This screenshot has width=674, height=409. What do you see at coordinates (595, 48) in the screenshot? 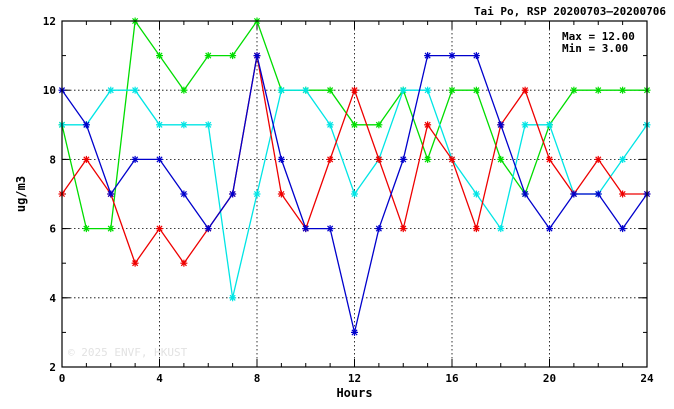
I see `min-stat: Min = 3.00` at bounding box center [595, 48].